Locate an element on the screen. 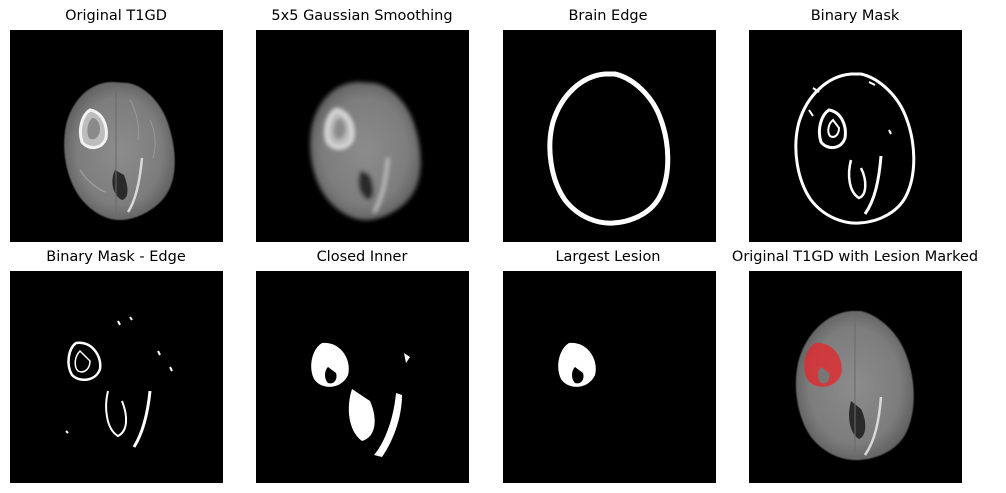 This screenshot has height=493, width=1006. brain-scan-lesion-marked is located at coordinates (855, 377).